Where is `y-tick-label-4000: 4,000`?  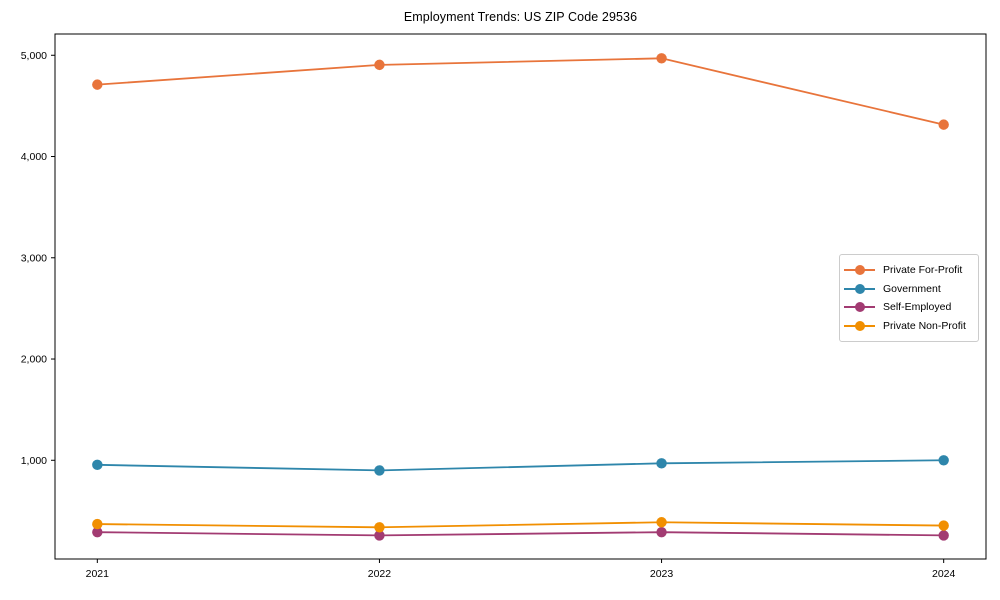
y-tick-label-4000: 4,000 is located at coordinates (34, 157).